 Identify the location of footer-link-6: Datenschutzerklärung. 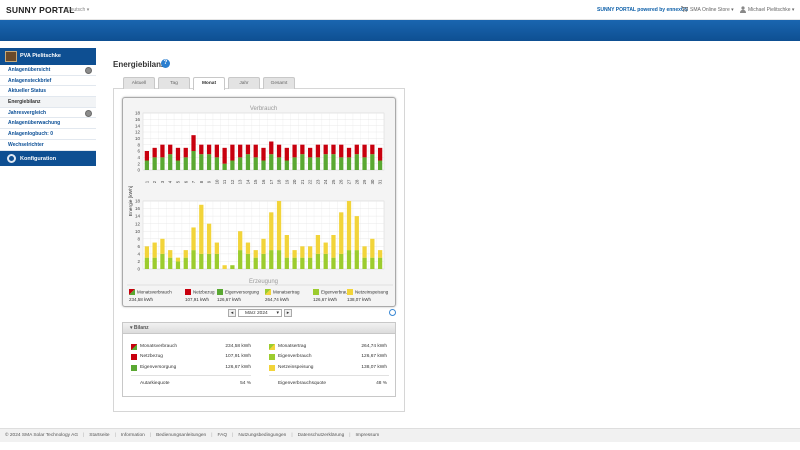
(321, 435).